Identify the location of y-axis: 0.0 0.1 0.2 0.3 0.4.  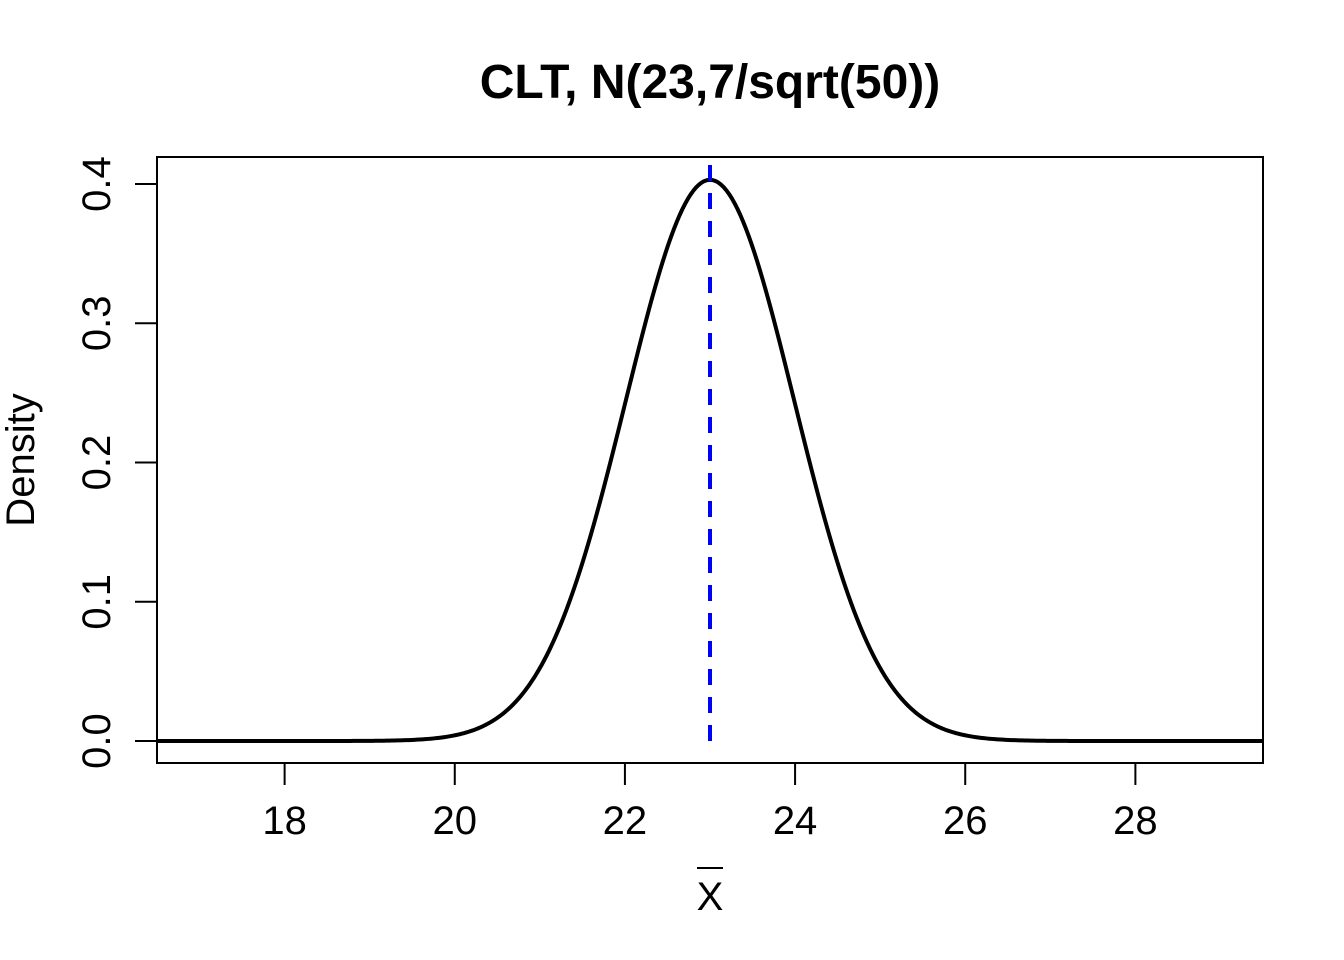
(116, 462).